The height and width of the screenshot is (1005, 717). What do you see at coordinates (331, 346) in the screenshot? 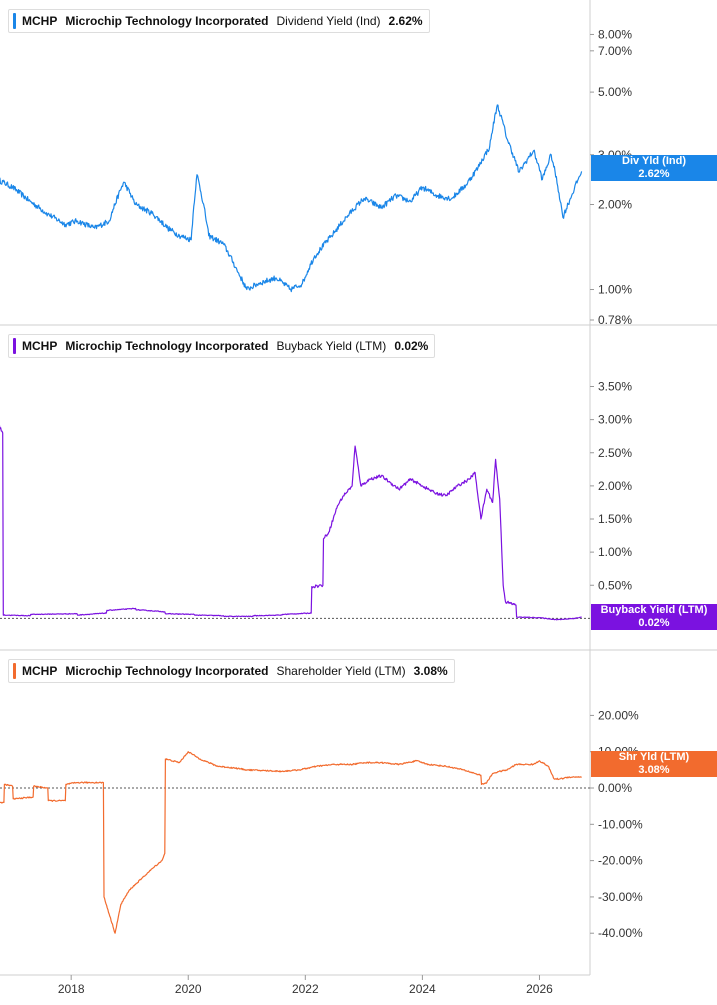
I see `legend-metric: Buyback Yield (LTM)` at bounding box center [331, 346].